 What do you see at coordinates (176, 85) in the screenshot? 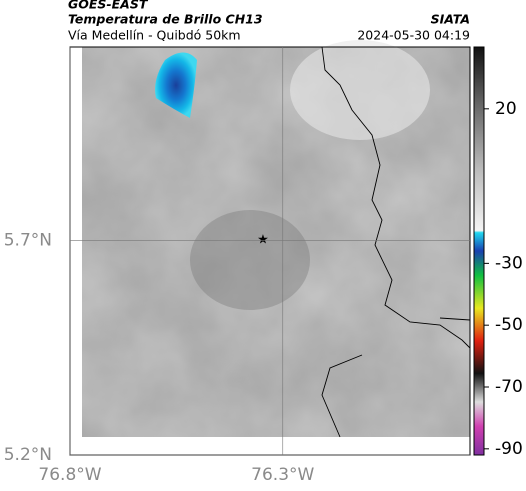
I see `cold-top` at bounding box center [176, 85].